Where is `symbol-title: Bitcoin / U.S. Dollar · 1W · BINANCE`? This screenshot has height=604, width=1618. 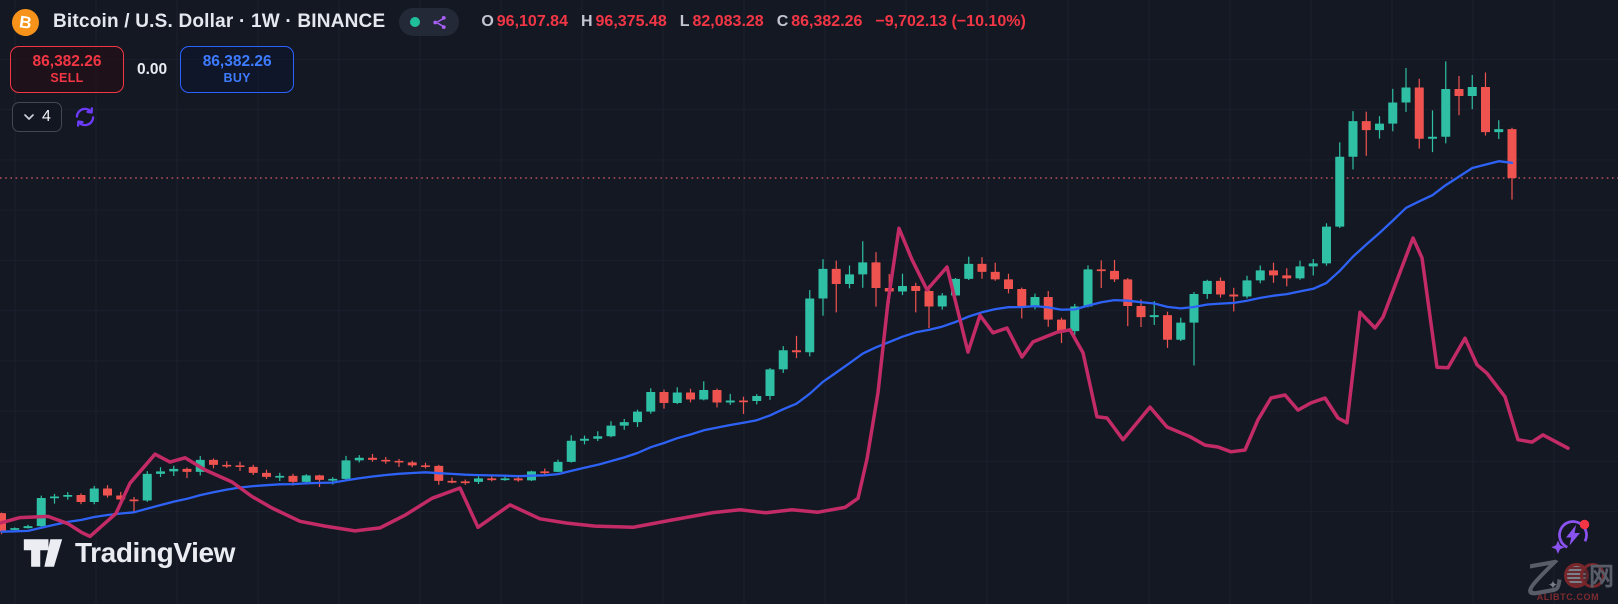
symbol-title: Bitcoin / U.S. Dollar · 1W · BINANCE is located at coordinates (219, 21).